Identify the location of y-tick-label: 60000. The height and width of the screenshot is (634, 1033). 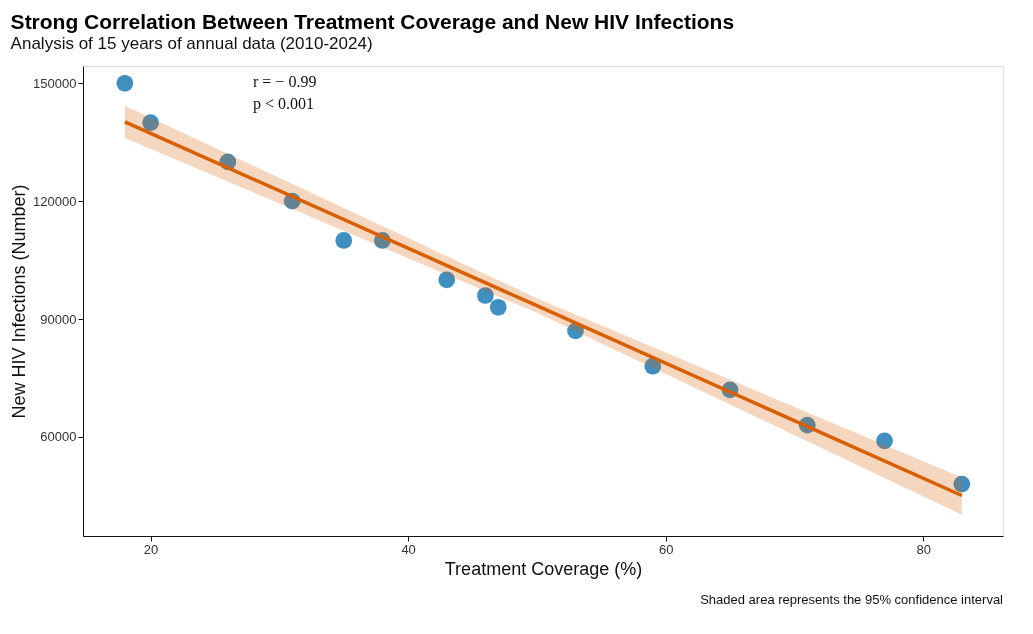
(58, 437).